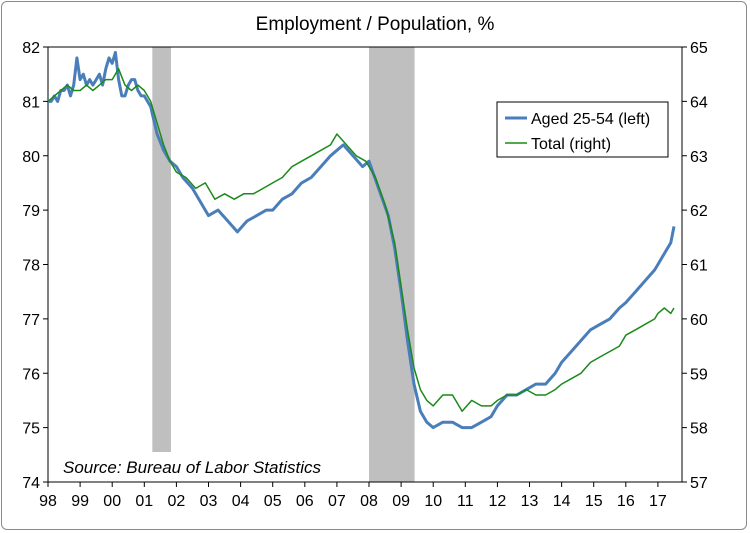 This screenshot has width=750, height=533. Describe the element at coordinates (590, 119) in the screenshot. I see `legend-label-aged-25-54: Aged 25-54 (left)` at that location.